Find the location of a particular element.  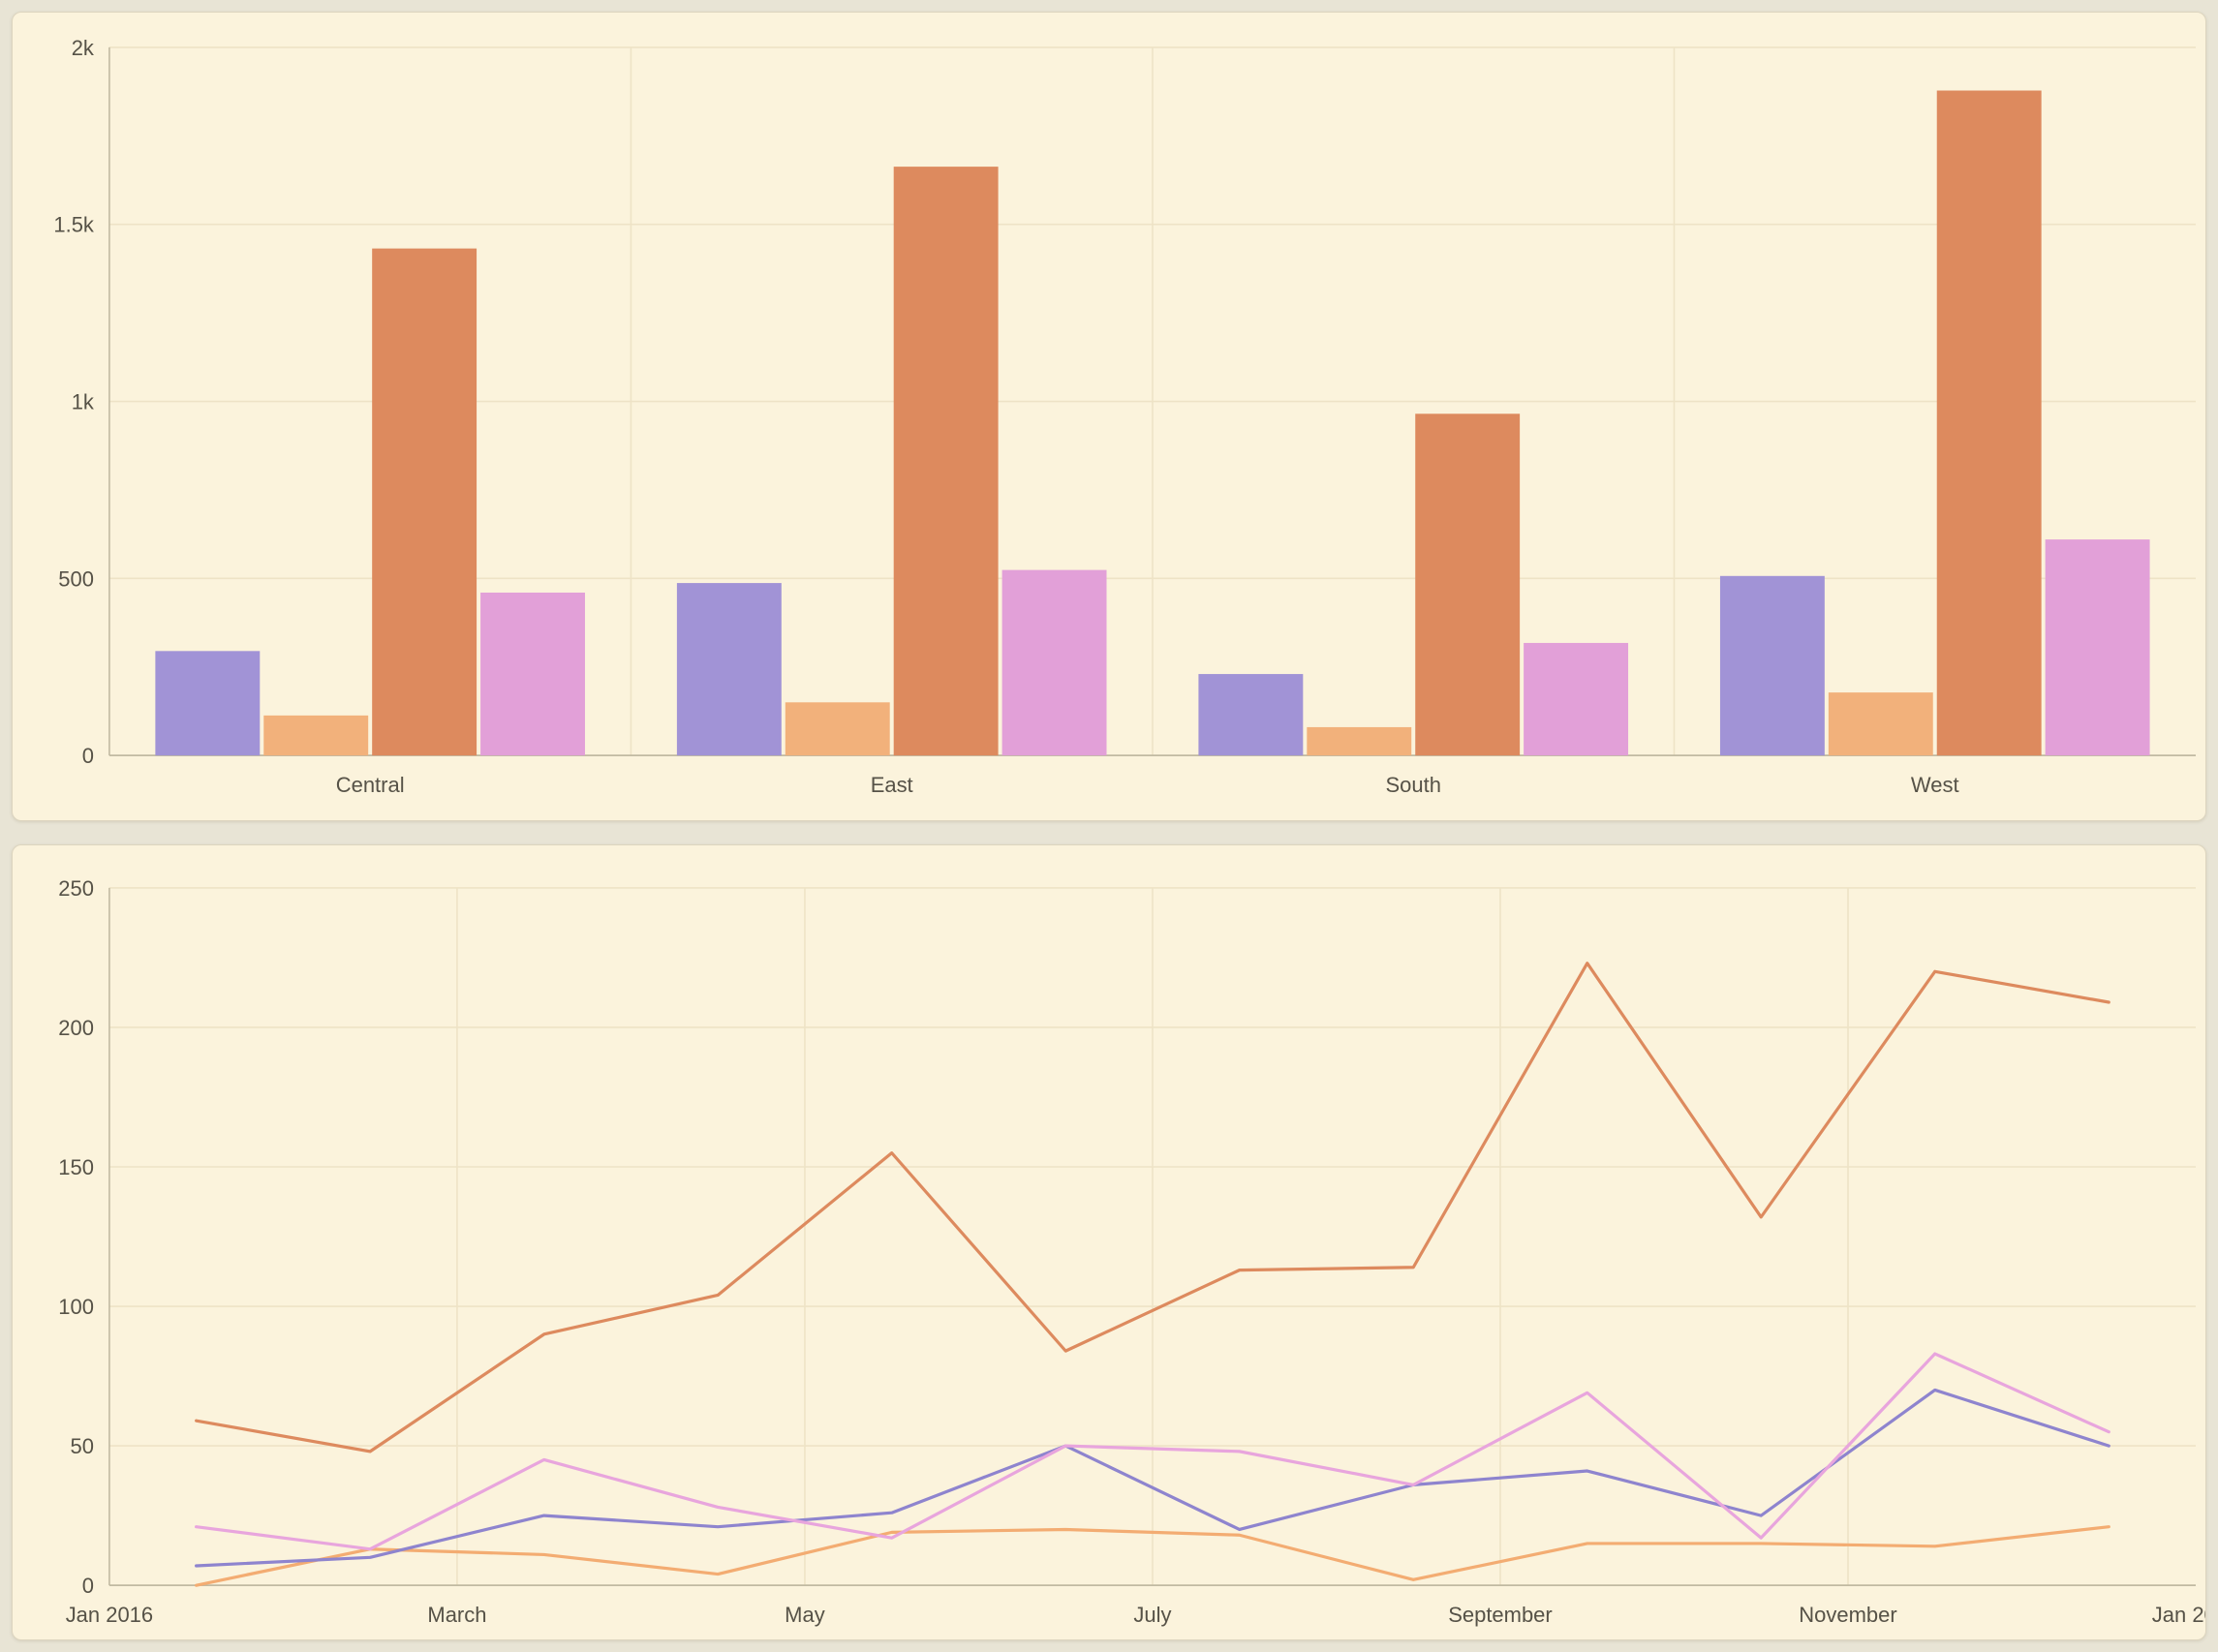

line-series-purple is located at coordinates (1152, 1478).